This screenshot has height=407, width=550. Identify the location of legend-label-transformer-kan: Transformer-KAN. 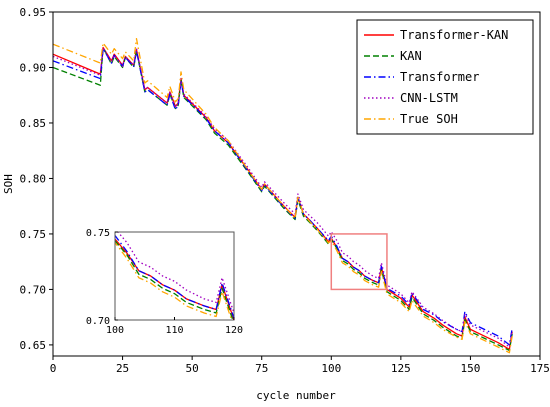
(454, 35).